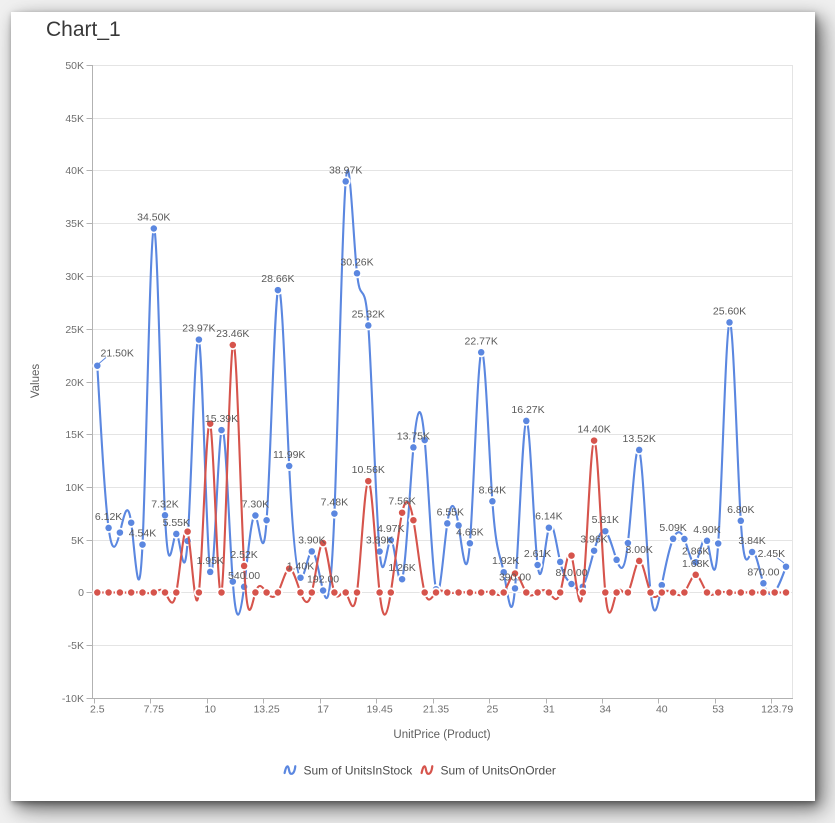  Describe the element at coordinates (108, 517) in the screenshot. I see `svg-text: 6.12K` at that location.